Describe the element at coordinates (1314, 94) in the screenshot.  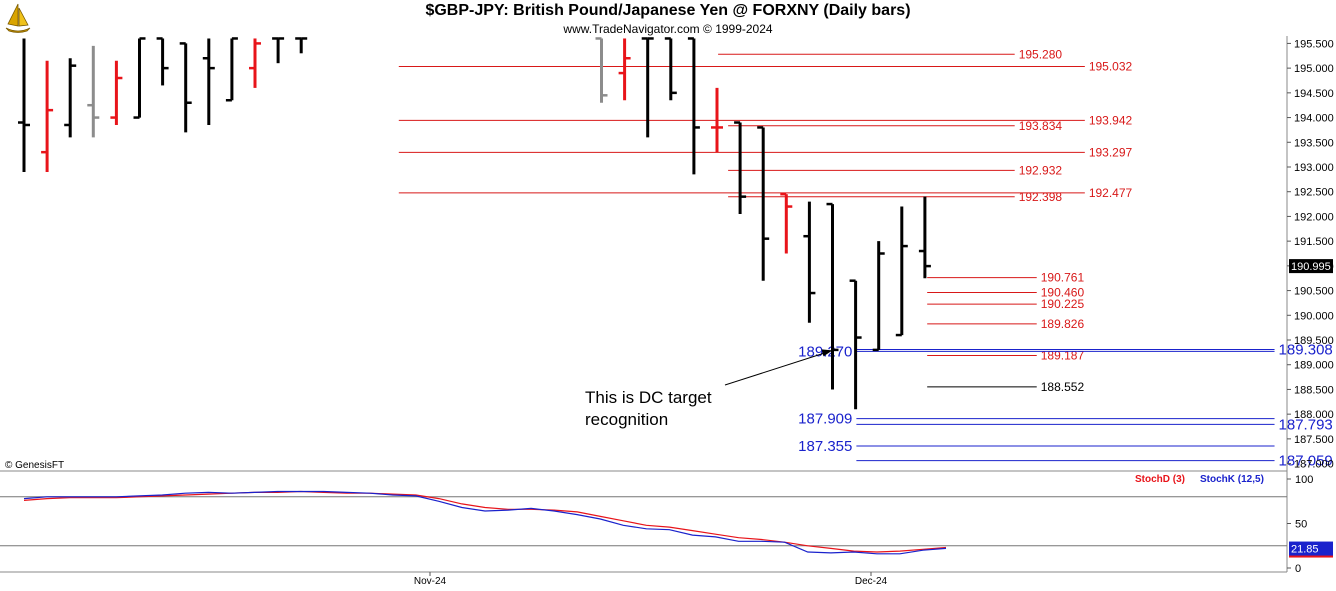
I see `price-tick-label: 194.500` at that location.